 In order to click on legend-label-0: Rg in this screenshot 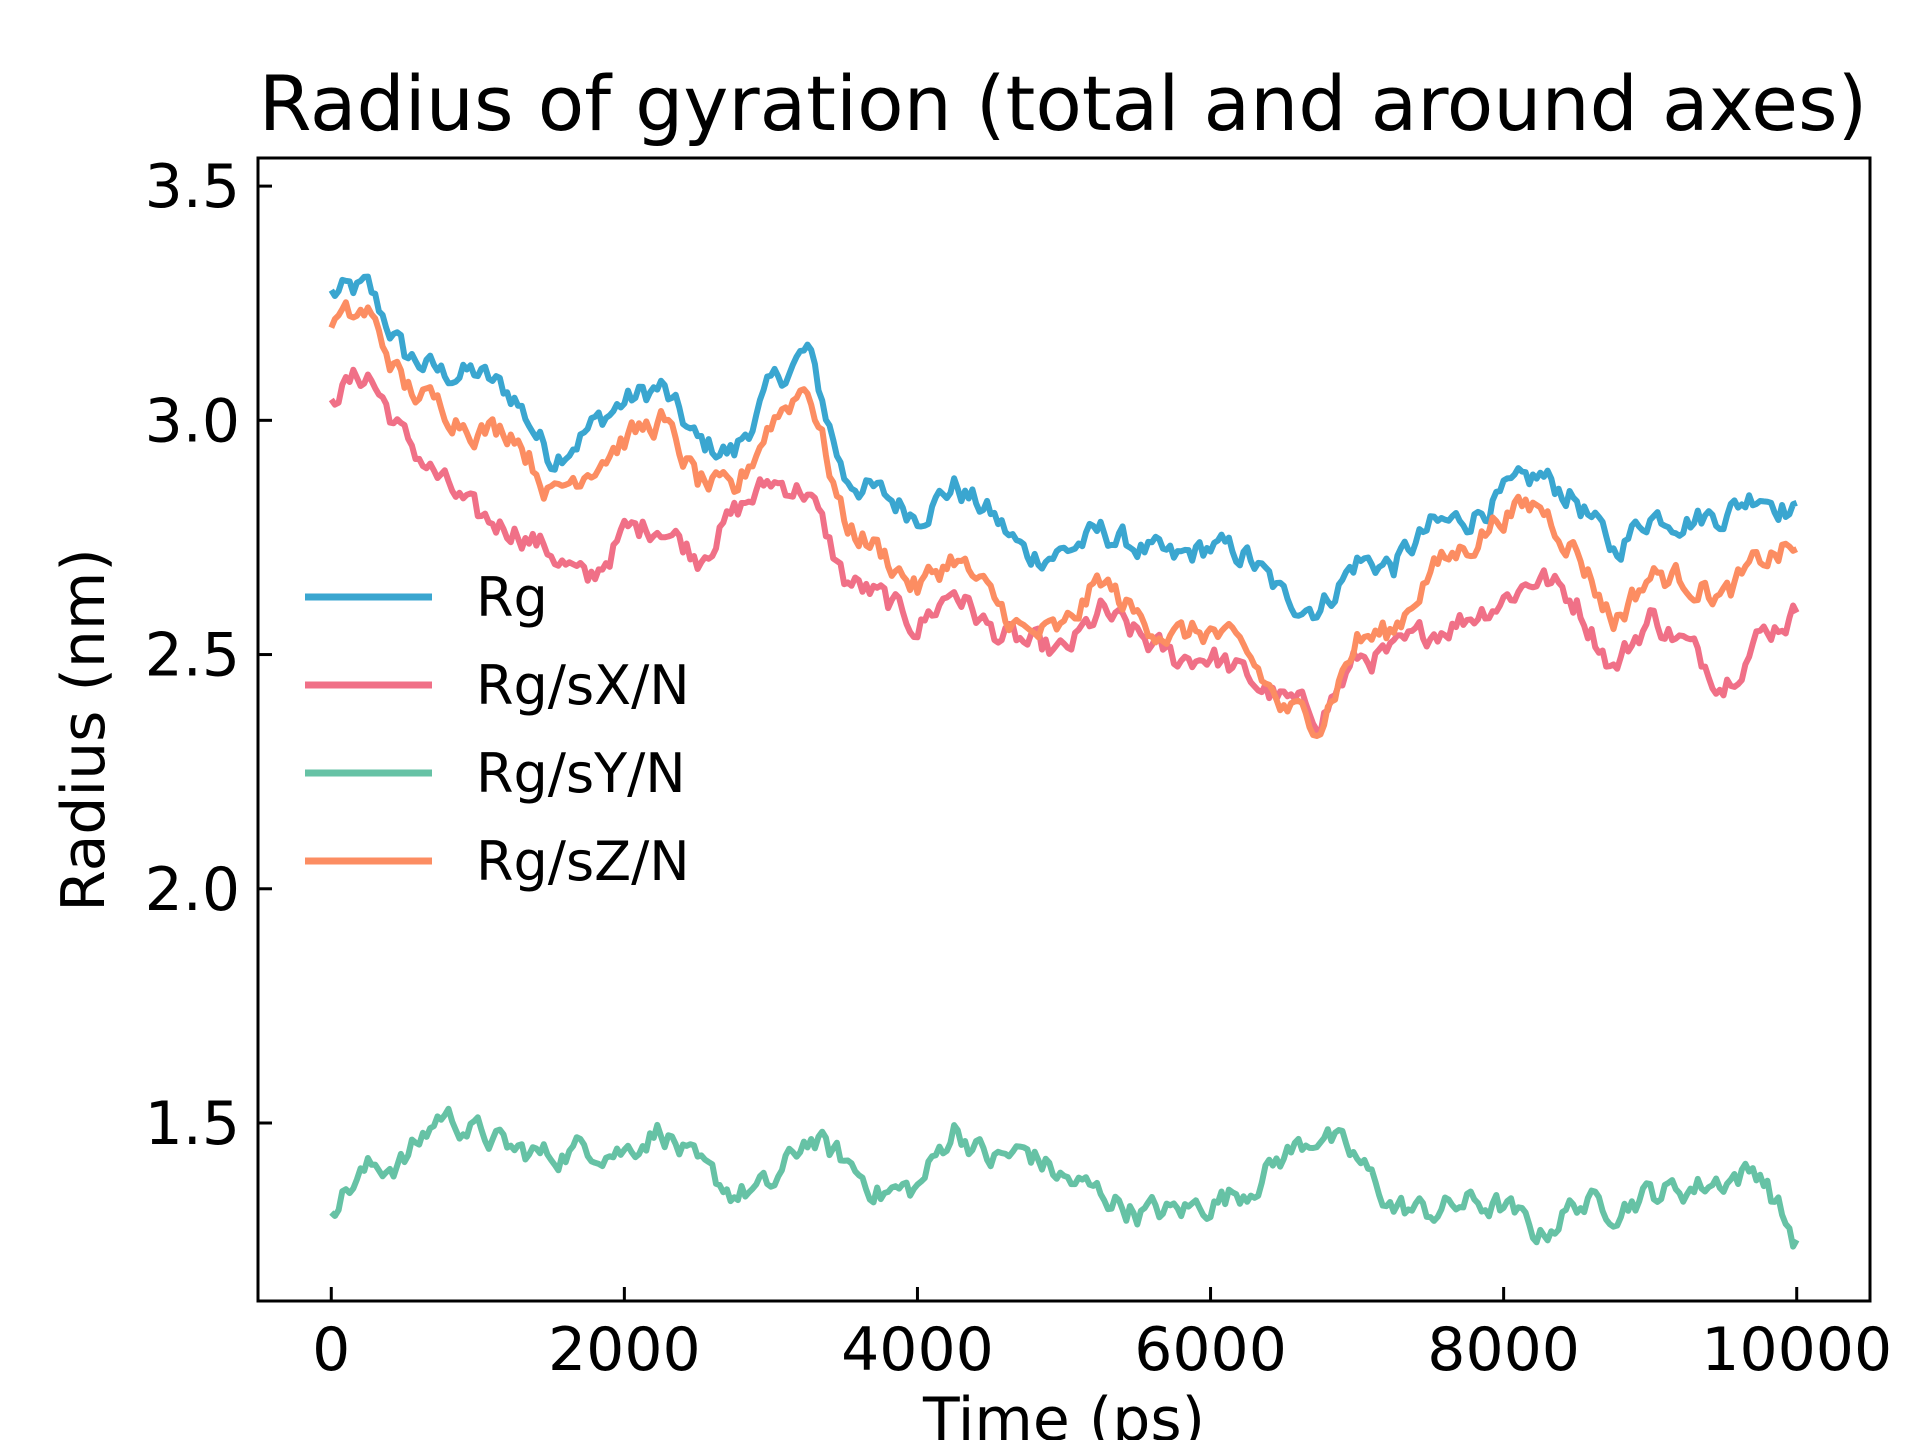, I will do `click(512, 597)`.